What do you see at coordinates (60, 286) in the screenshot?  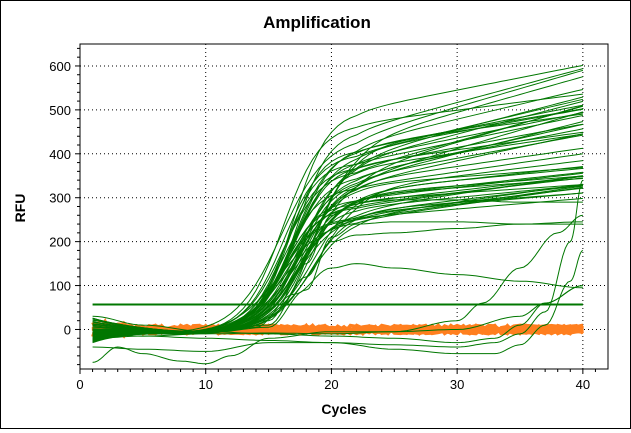 I see `y-tick-label: 100` at bounding box center [60, 286].